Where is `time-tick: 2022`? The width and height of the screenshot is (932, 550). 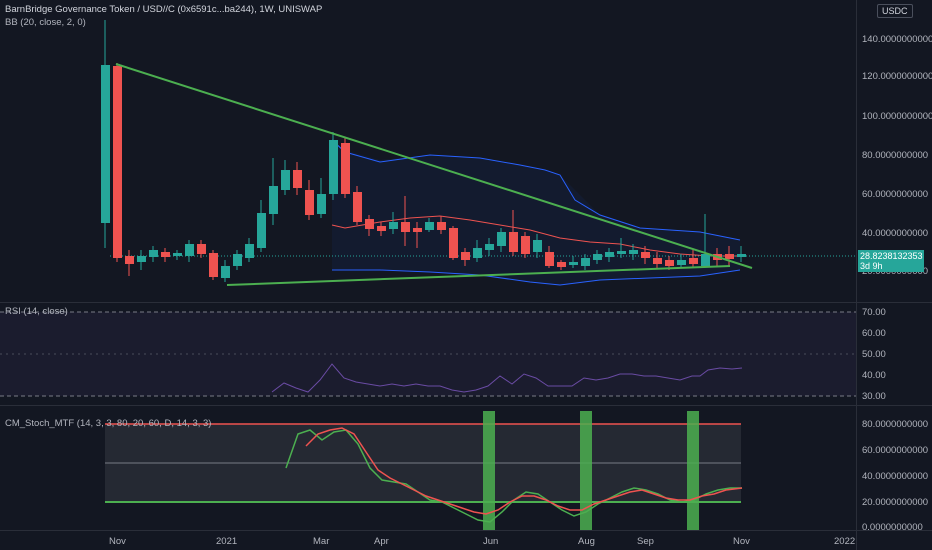
time-tick: 2022 is located at coordinates (845, 541).